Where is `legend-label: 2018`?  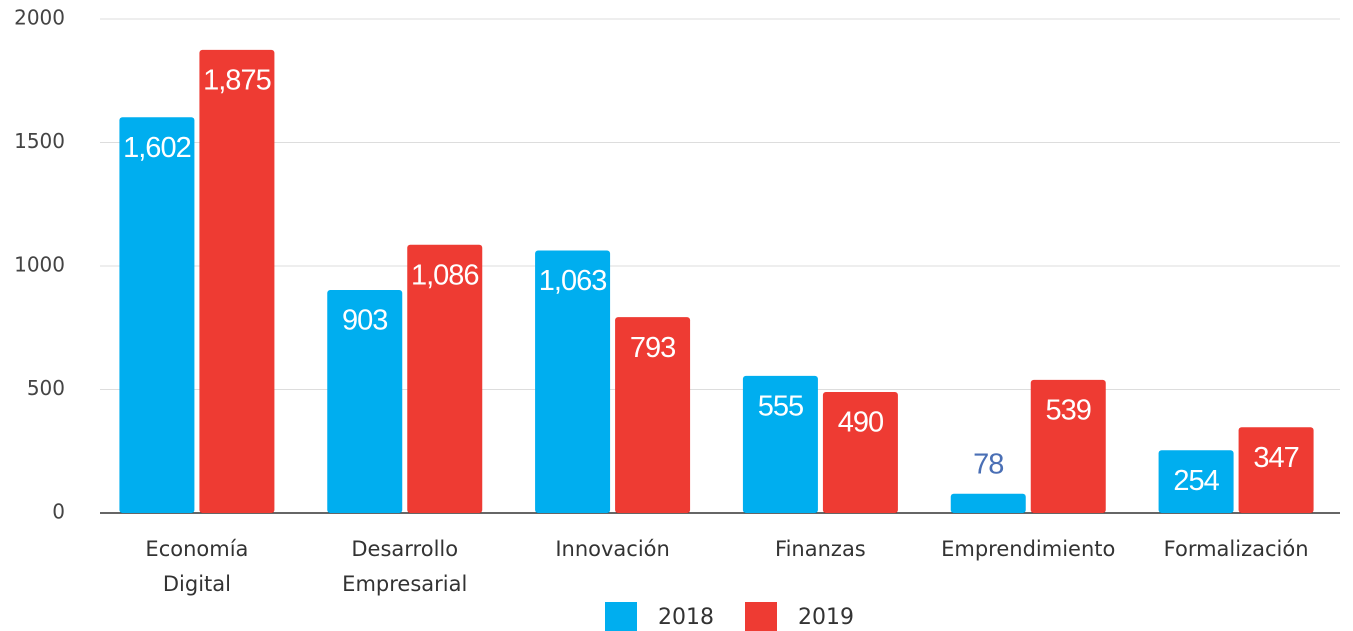
legend-label: 2018 is located at coordinates (686, 617).